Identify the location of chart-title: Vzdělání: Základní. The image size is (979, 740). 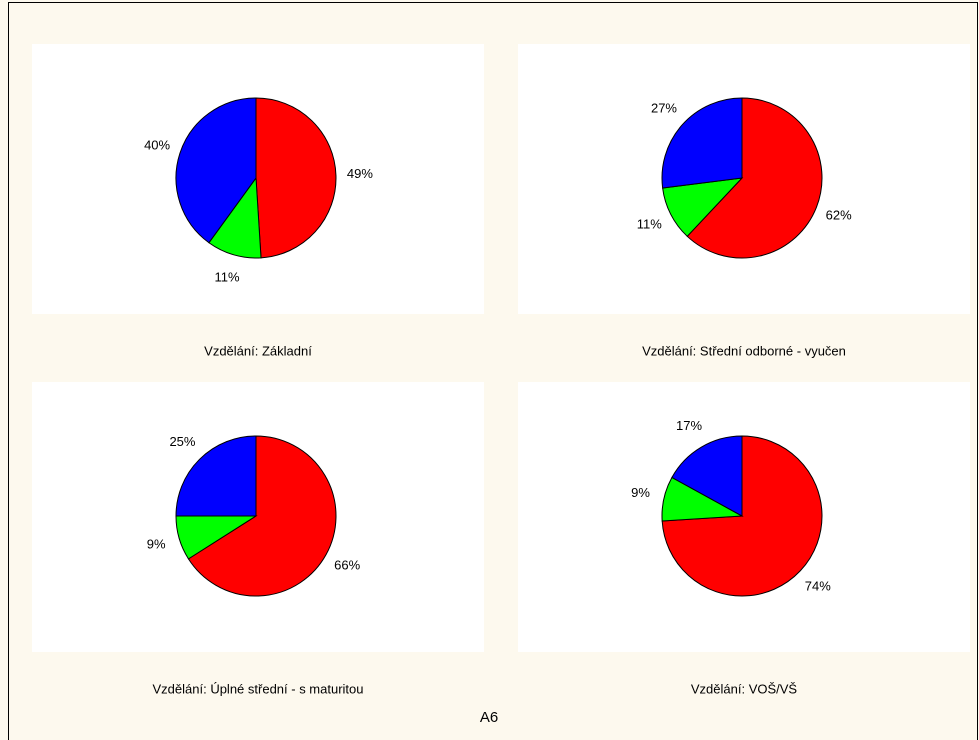
(258, 350).